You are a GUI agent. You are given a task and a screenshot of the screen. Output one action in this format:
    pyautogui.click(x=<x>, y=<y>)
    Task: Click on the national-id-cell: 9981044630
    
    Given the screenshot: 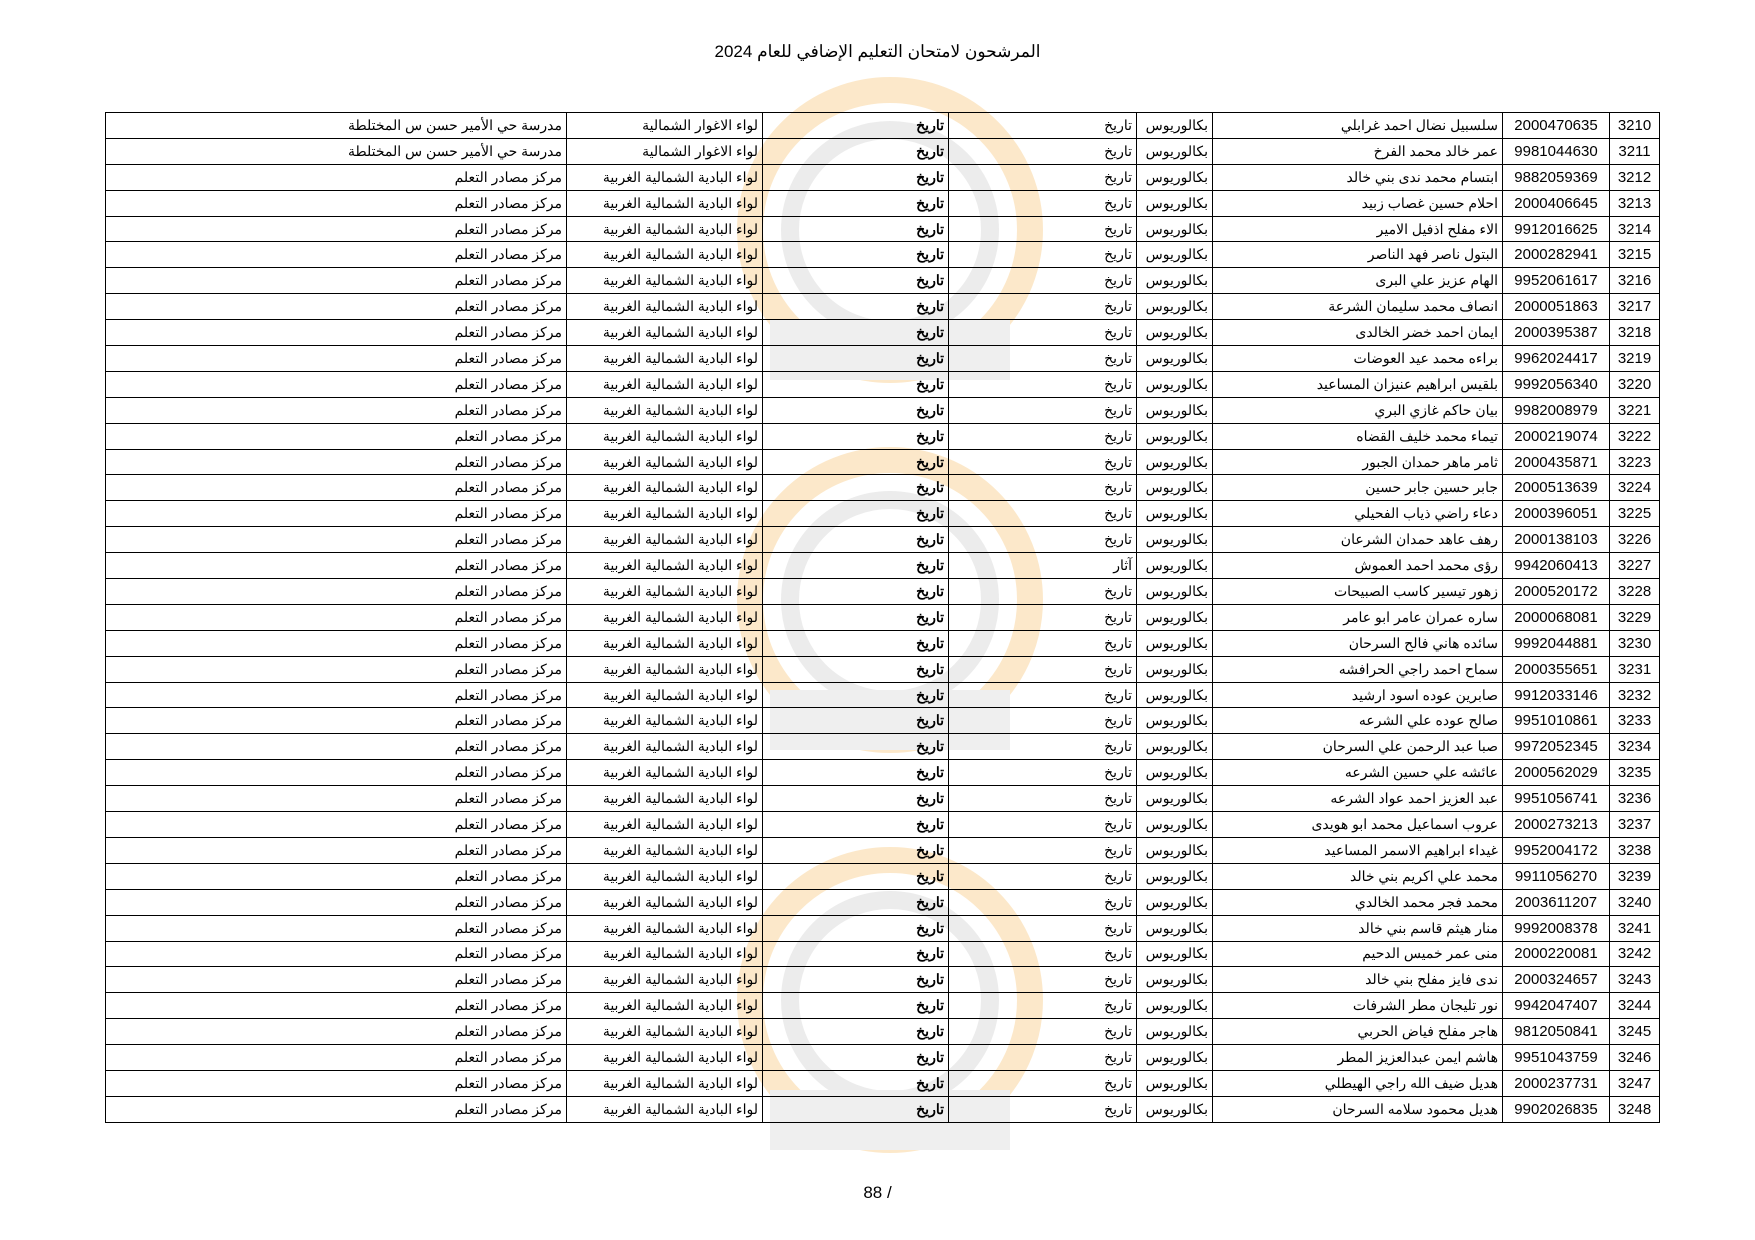 What is the action you would take?
    pyautogui.click(x=1556, y=151)
    